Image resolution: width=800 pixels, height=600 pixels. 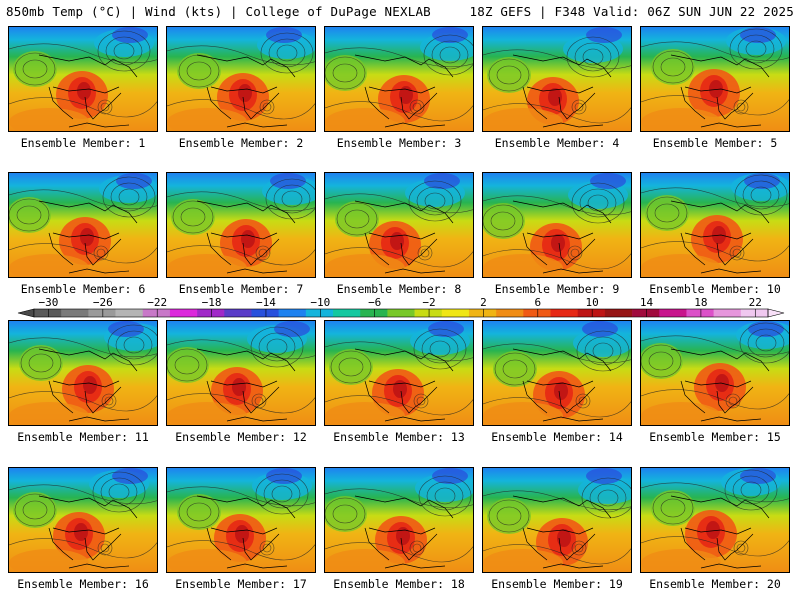 I want to click on colorbar-tick-label: 14, so click(x=647, y=302).